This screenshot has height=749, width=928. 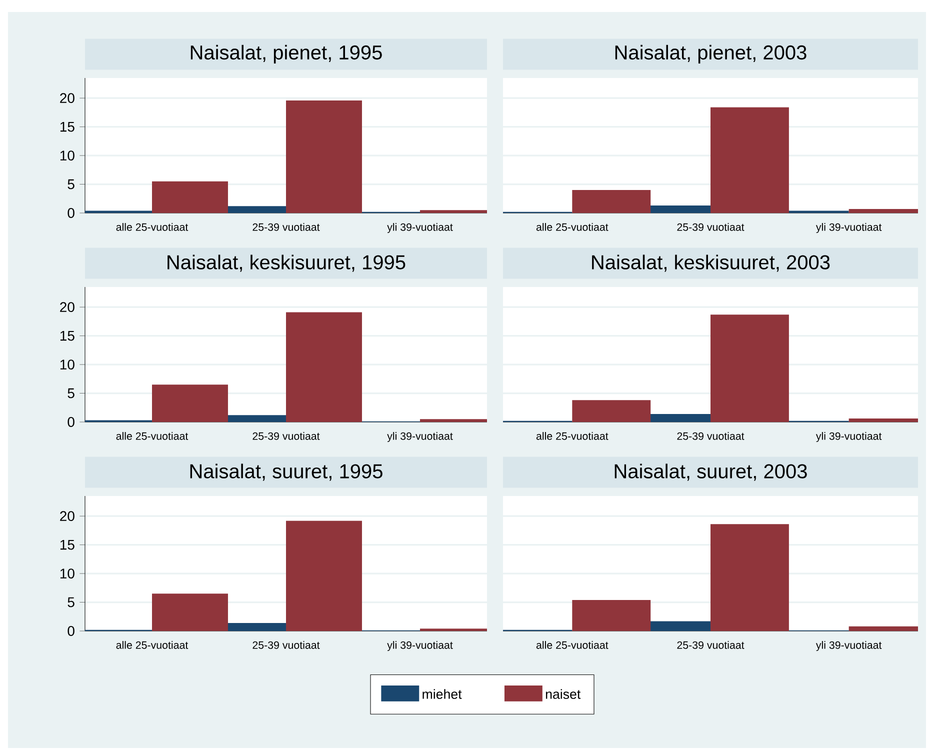 What do you see at coordinates (710, 472) in the screenshot?
I see `chart-title: Naisalat, suuret, 2003` at bounding box center [710, 472].